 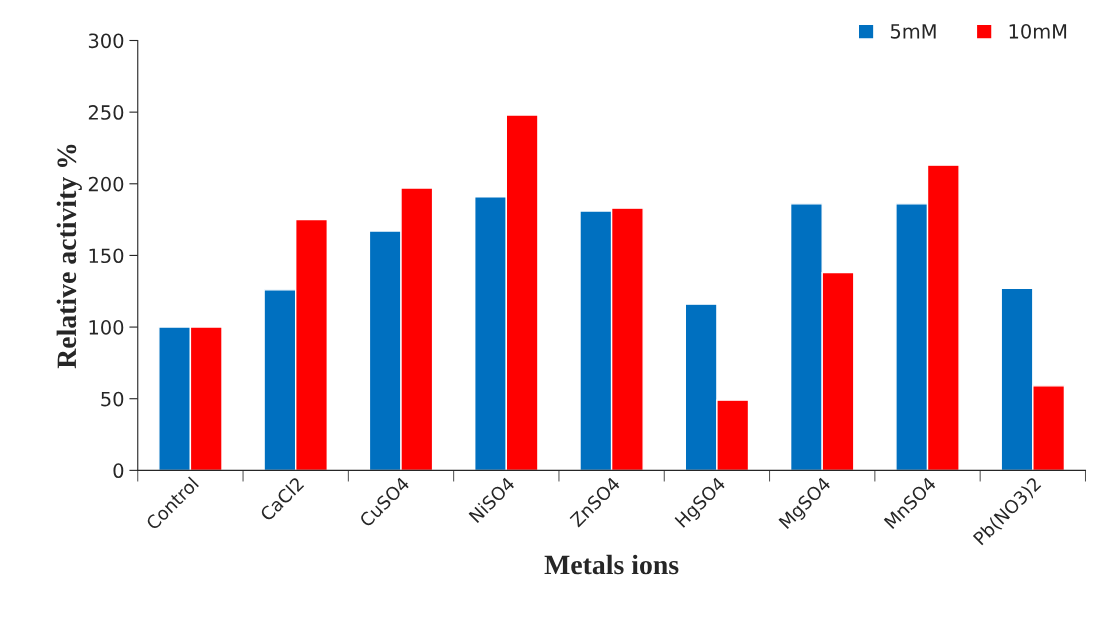 What do you see at coordinates (112, 399) in the screenshot?
I see `y-tick-label: 50` at bounding box center [112, 399].